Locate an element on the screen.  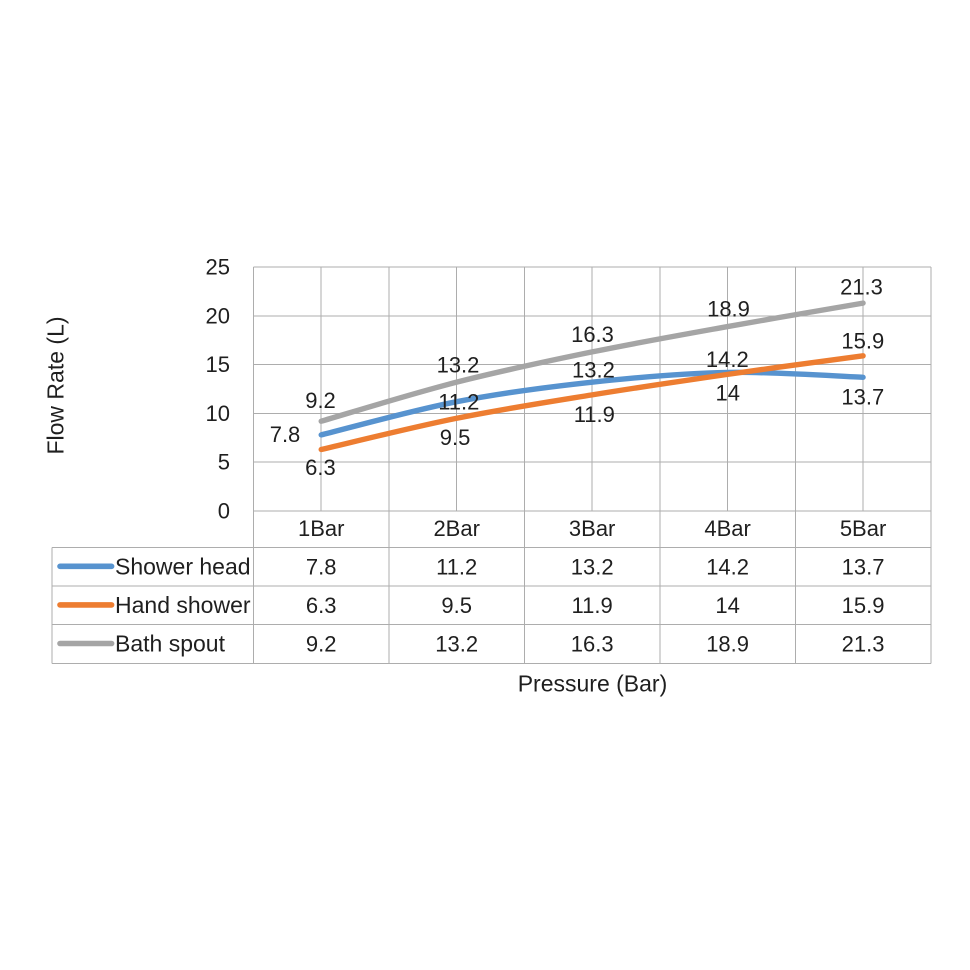
svg-text: 5 is located at coordinates (224, 462).